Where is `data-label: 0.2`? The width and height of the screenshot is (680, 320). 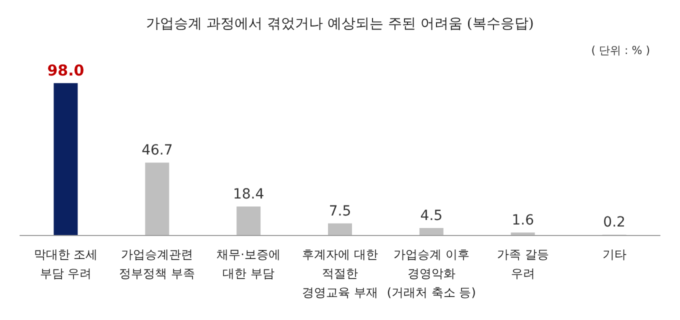 data-label: 0.2 is located at coordinates (614, 222).